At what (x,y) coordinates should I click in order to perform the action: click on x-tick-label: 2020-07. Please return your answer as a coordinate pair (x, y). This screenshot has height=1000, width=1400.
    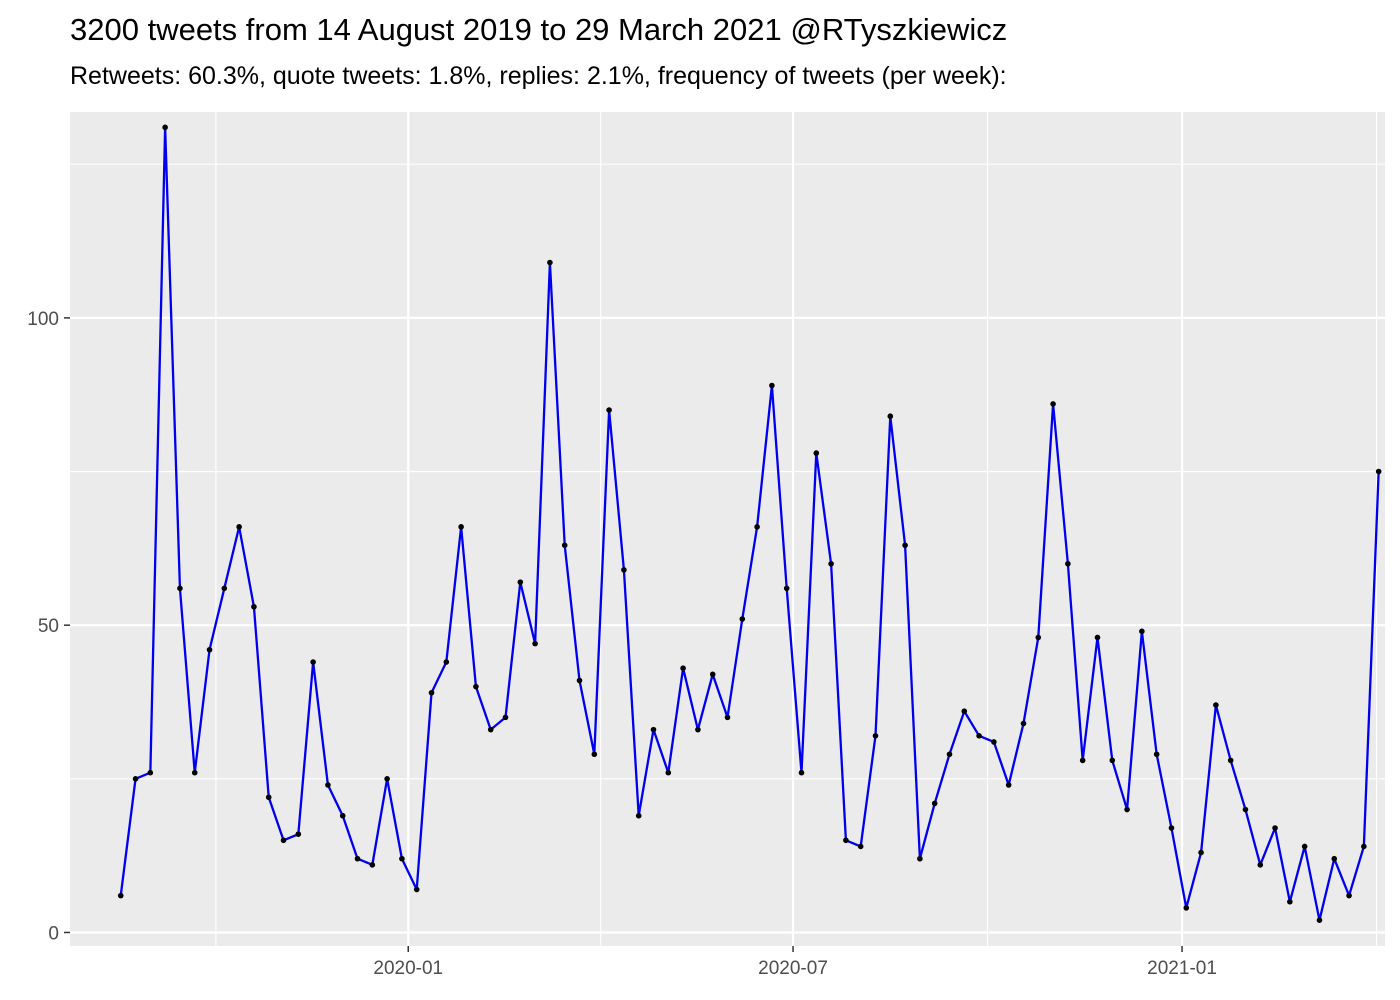
    Looking at the image, I should click on (793, 968).